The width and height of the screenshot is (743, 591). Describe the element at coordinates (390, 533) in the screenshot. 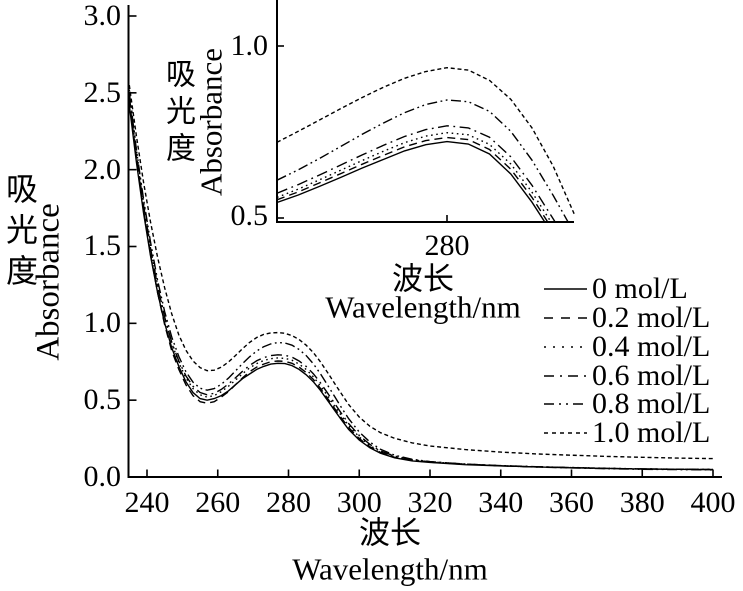

I see `main-x-axis-label-zh: 波长` at that location.